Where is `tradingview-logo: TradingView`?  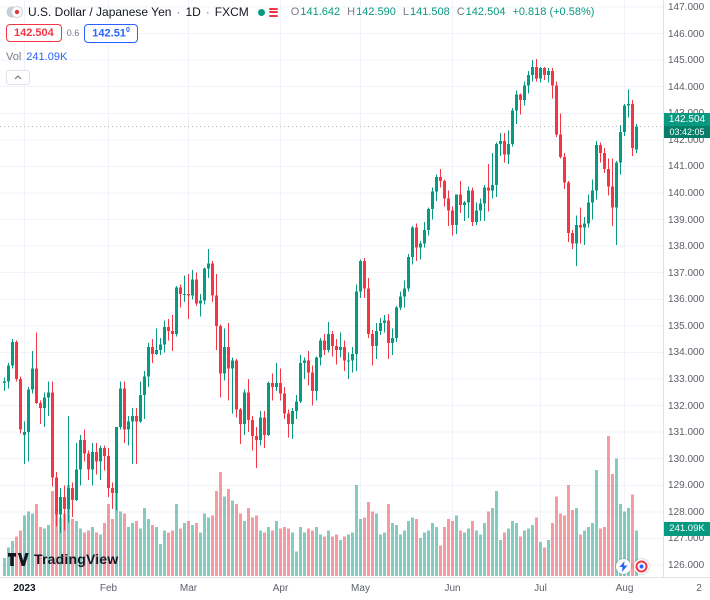
tradingview-logo: TradingView is located at coordinates (63, 559).